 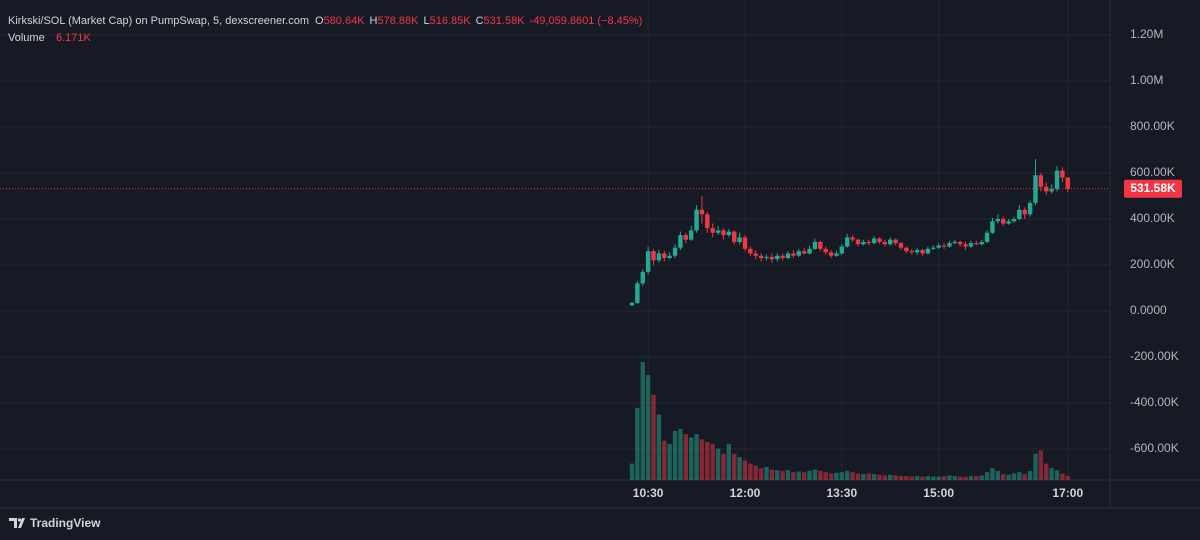 I want to click on legend-value: 531.58K, so click(x=505, y=21).